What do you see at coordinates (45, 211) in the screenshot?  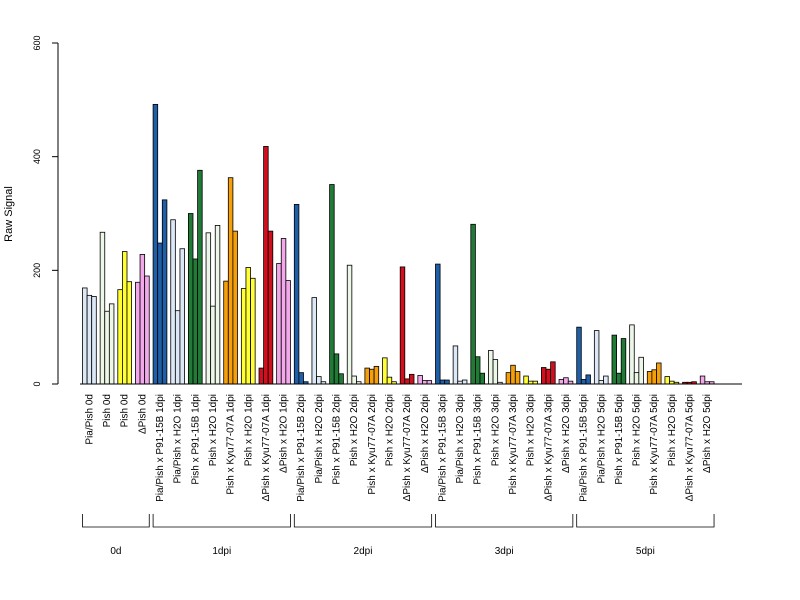 I see `y-axis: 0 200 400 600` at bounding box center [45, 211].